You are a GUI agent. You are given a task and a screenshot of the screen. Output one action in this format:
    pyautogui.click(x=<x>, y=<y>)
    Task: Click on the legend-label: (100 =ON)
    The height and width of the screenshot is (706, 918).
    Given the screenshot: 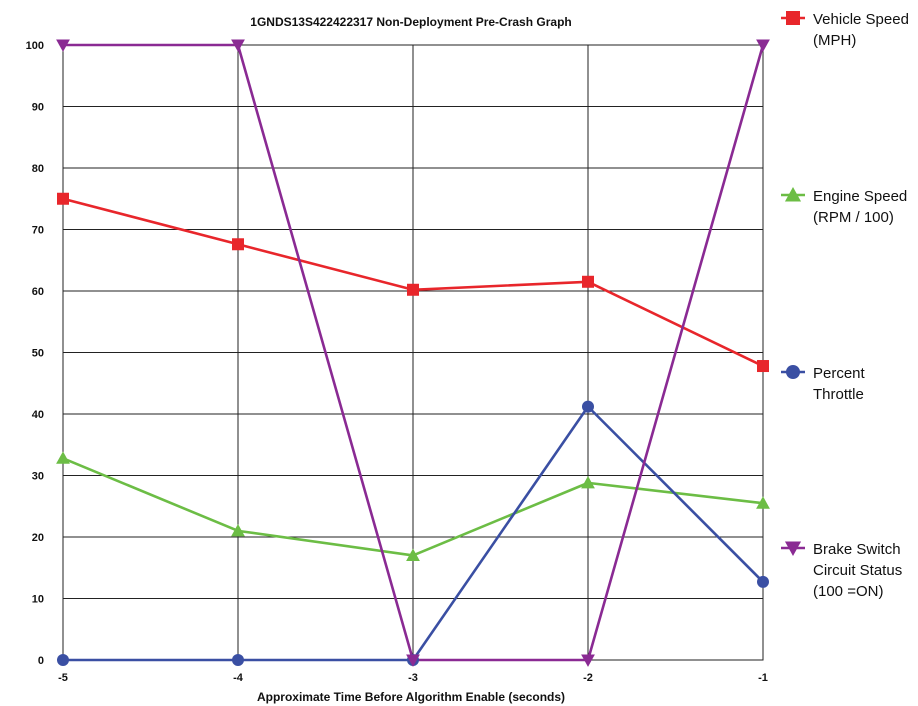 What is the action you would take?
    pyautogui.click(x=848, y=591)
    